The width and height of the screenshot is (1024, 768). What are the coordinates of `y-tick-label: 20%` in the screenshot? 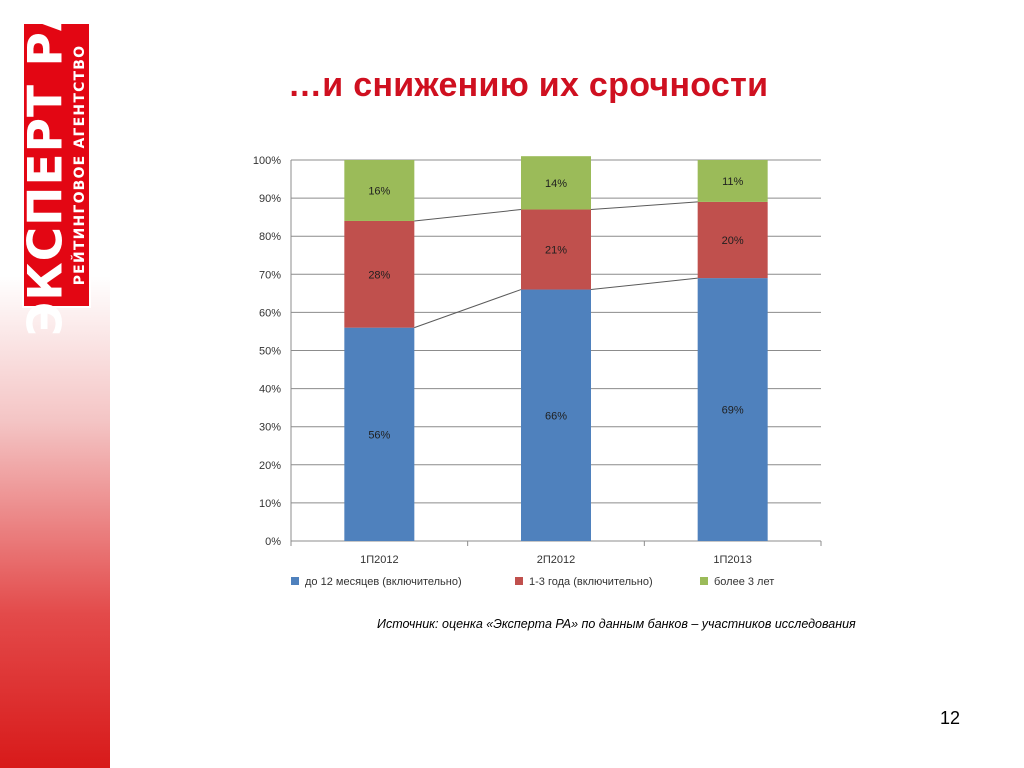 It's located at (270, 466).